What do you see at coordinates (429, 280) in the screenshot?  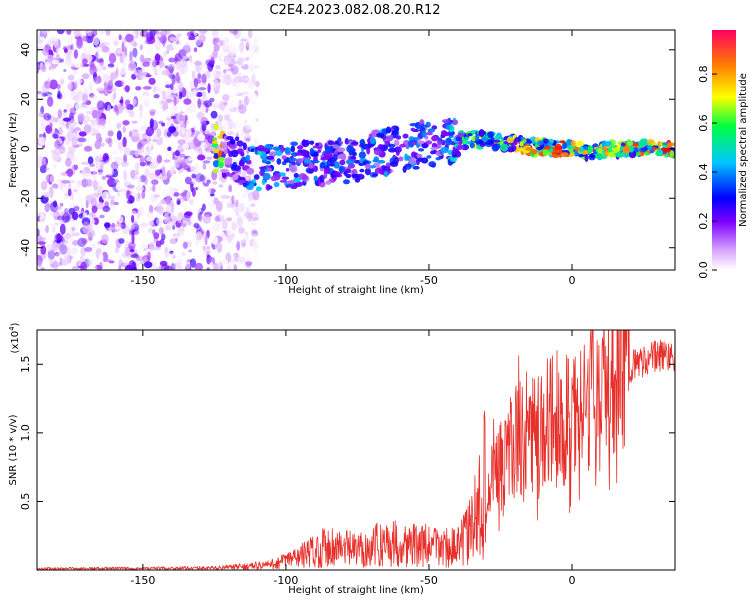 I see `x-tick-label: -50` at bounding box center [429, 280].